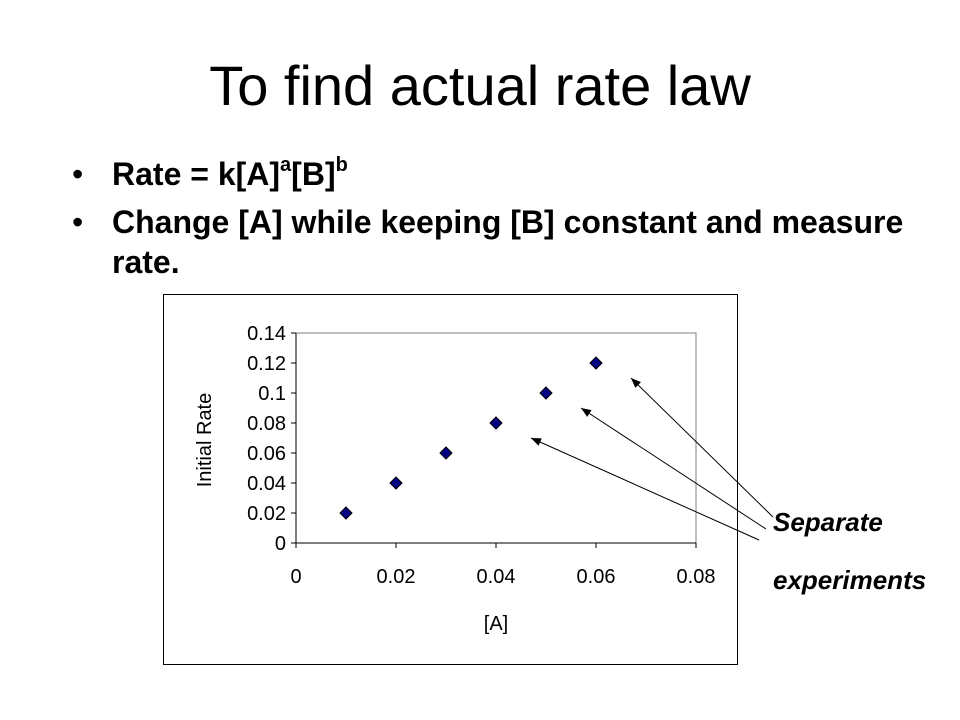 The width and height of the screenshot is (960, 720). Describe the element at coordinates (266, 334) in the screenshot. I see `y-tick-label: 0.14` at that location.